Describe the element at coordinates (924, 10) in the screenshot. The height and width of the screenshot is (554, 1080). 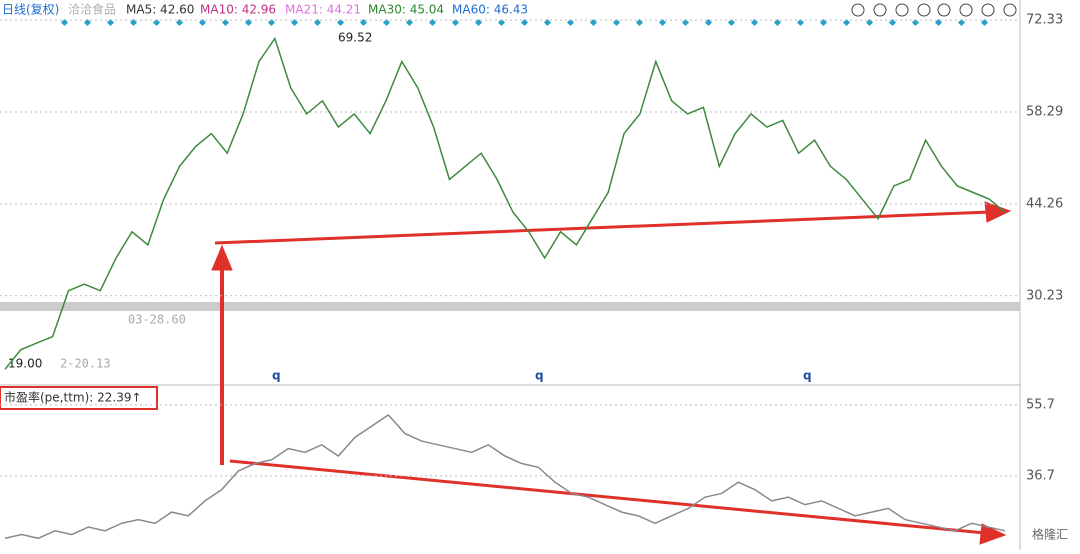
I see `tool-undo` at that location.